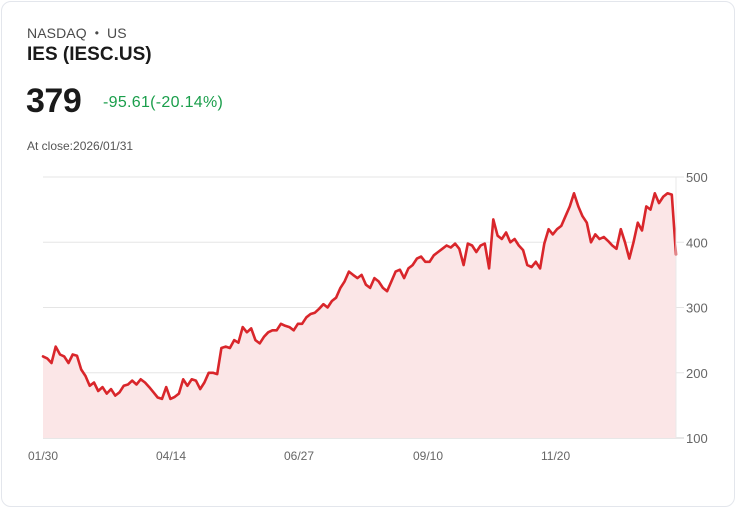  I want to click on y-tick-label: 200, so click(697, 373).